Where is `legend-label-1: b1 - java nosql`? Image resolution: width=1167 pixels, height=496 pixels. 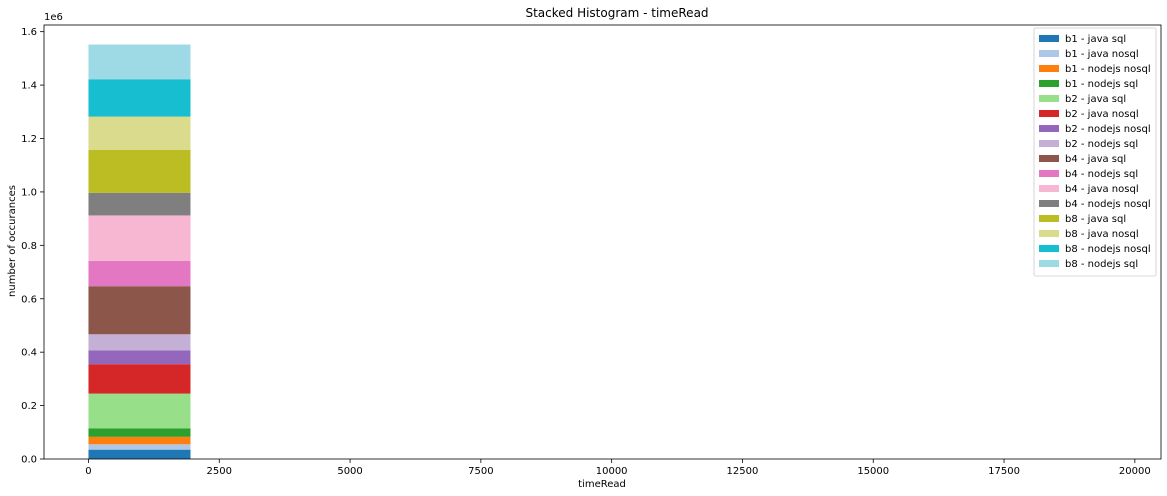 legend-label-1: b1 - java nosql is located at coordinates (1102, 54).